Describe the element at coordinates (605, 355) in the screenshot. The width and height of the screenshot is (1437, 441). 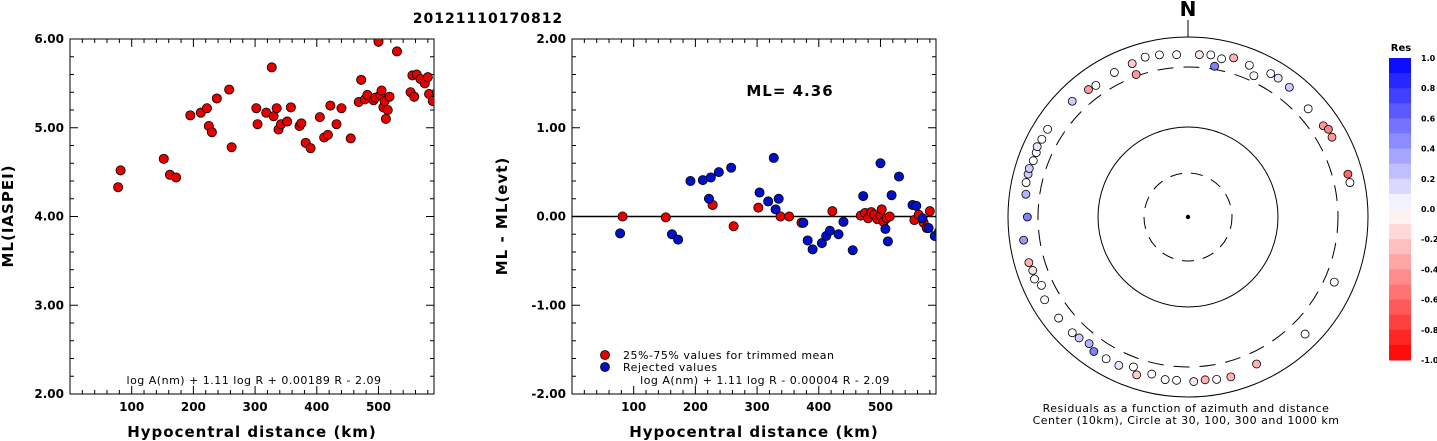
I see `legend-trimmed-marker` at that location.